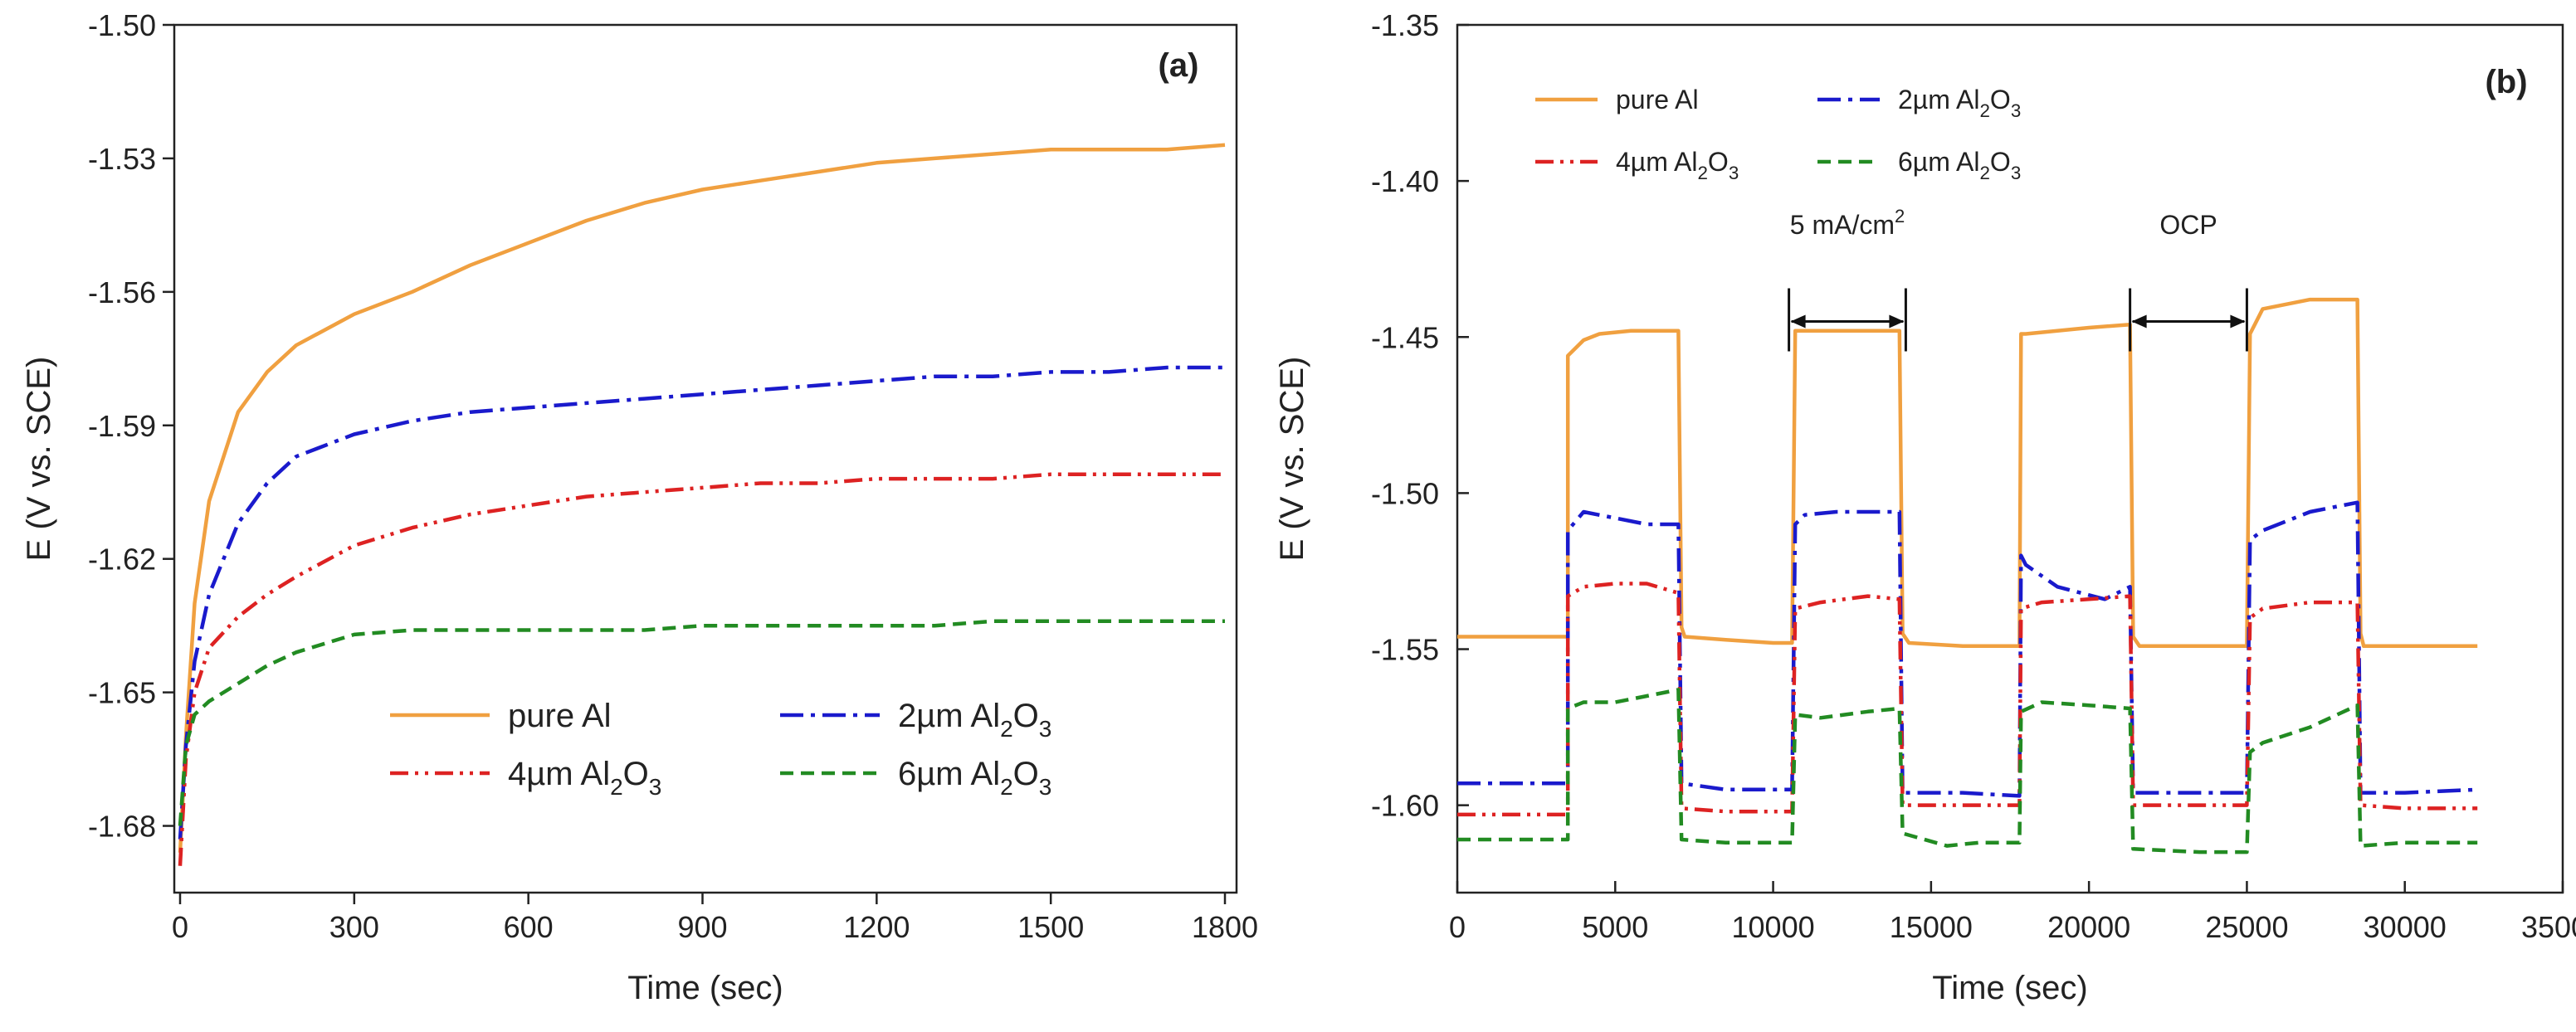  What do you see at coordinates (1405, 25) in the screenshot?
I see `y-tick-label: -1.35` at bounding box center [1405, 25].